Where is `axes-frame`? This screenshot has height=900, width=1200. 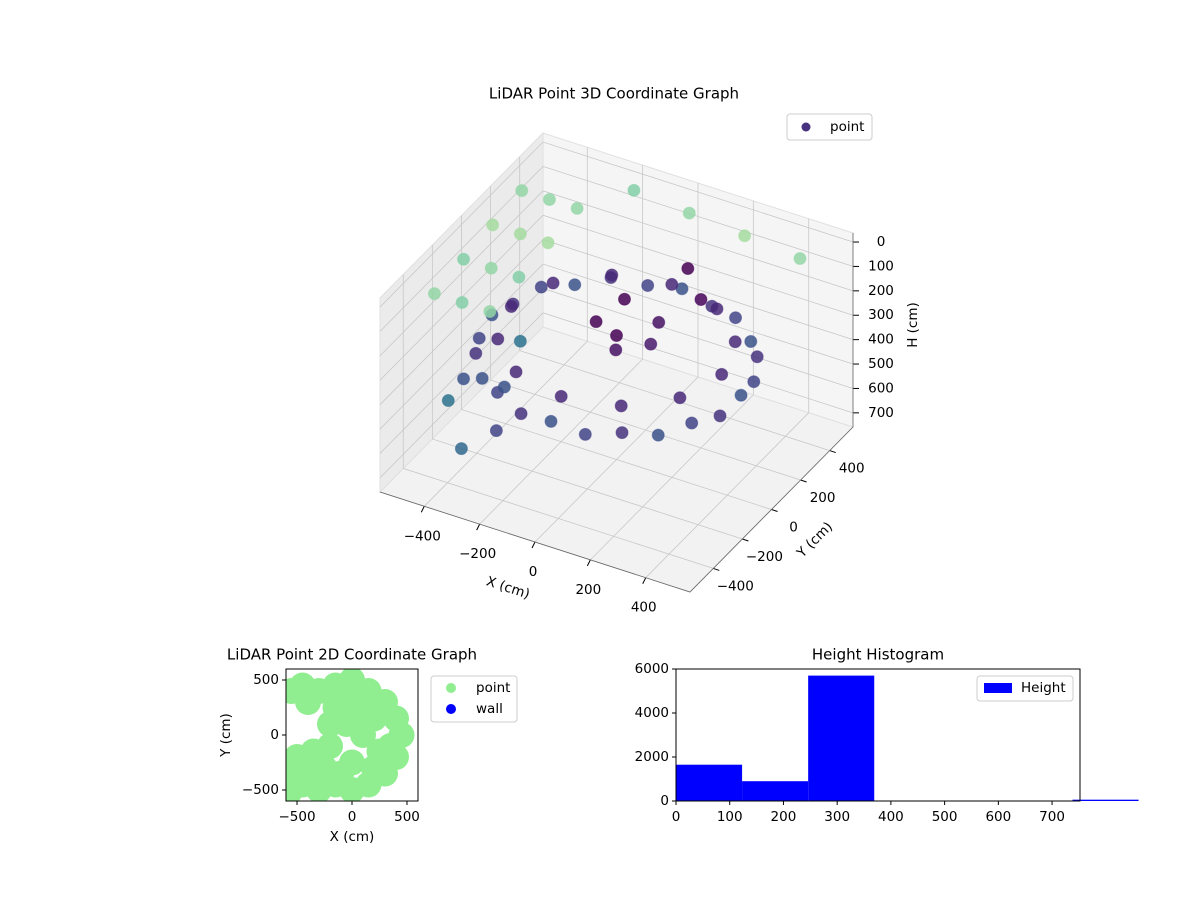 axes-frame is located at coordinates (878, 735).